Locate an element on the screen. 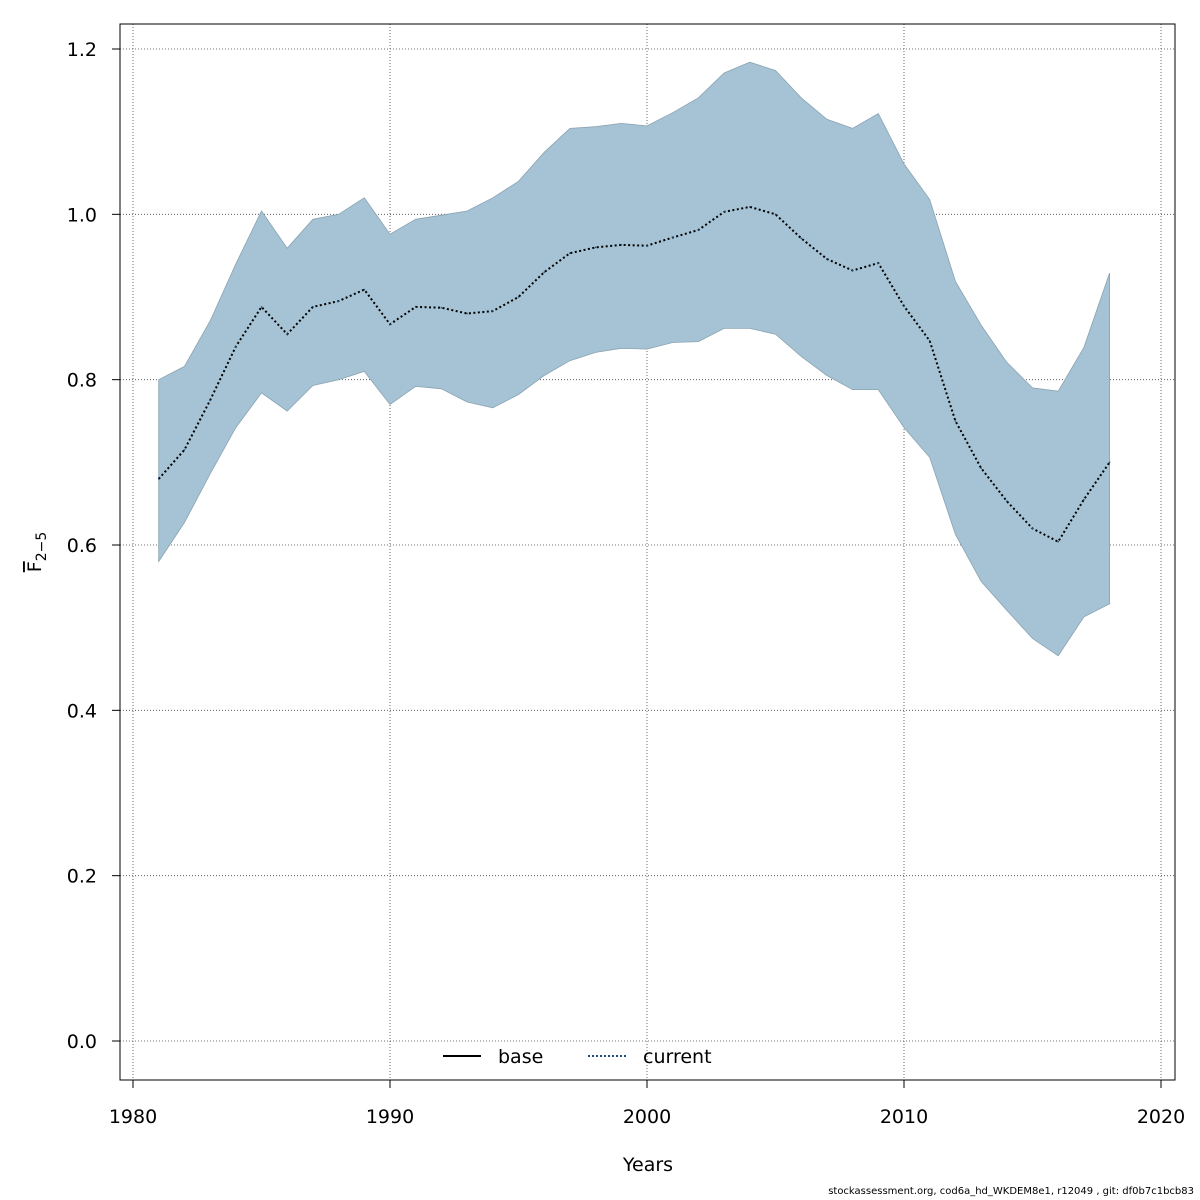 This screenshot has width=1200, height=1200. y-tick-label: 1.2 is located at coordinates (82, 50).